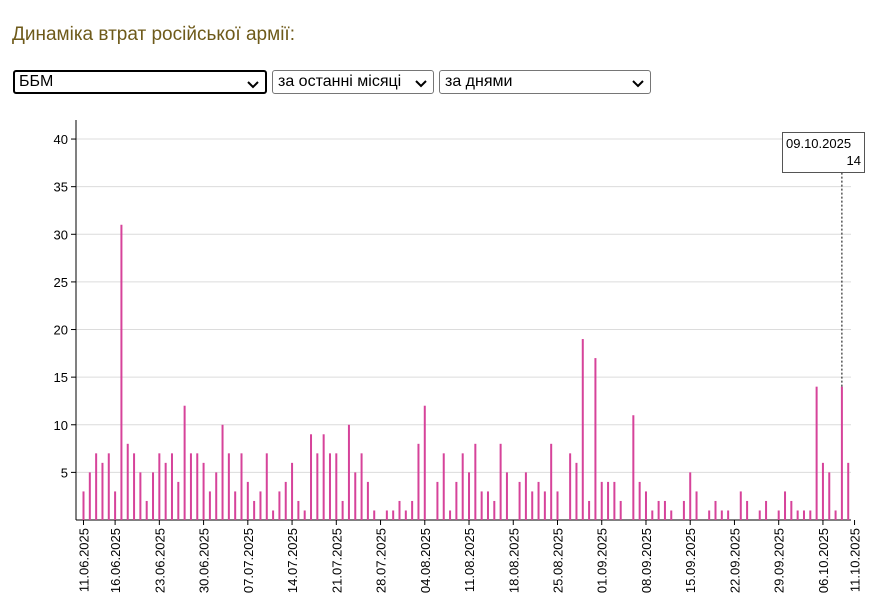 This screenshot has width=875, height=611. What do you see at coordinates (545, 82) in the screenshot?
I see `granularity-select: за днями` at bounding box center [545, 82].